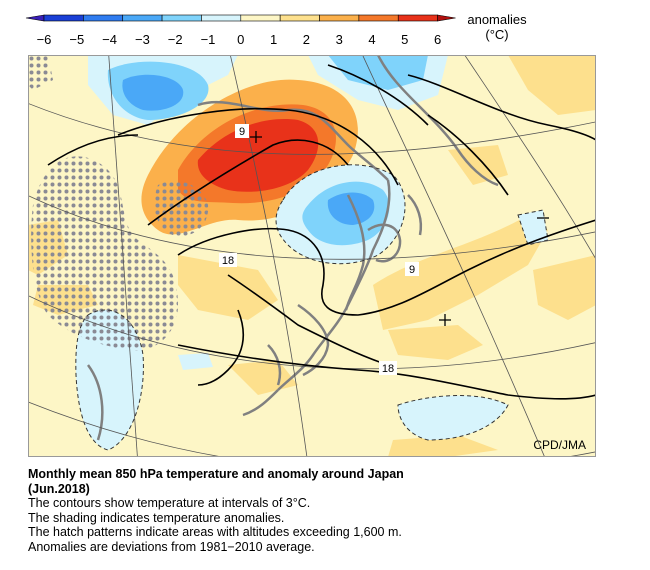  What do you see at coordinates (339, 39) in the screenshot?
I see `colorbar-tick-label: 3` at bounding box center [339, 39].